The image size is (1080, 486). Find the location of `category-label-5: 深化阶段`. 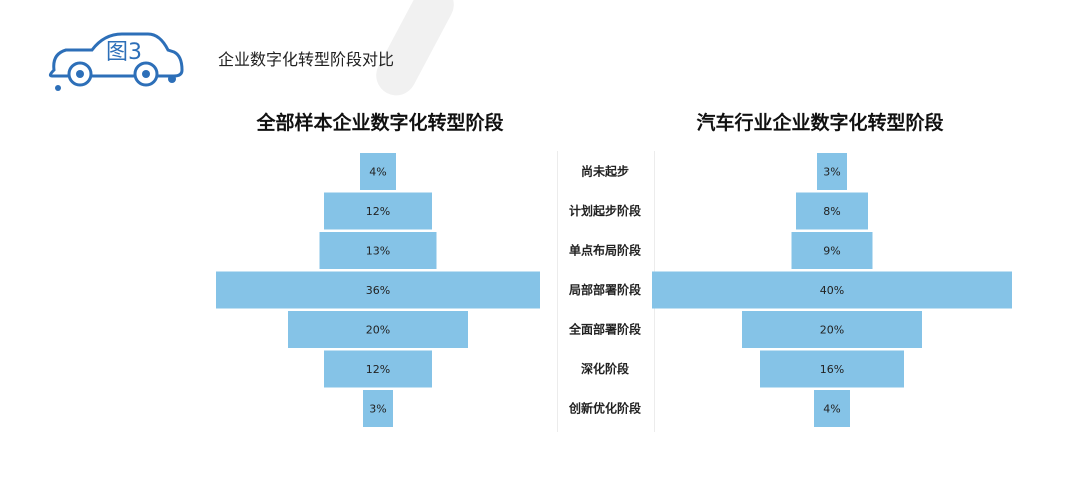

category-label-5: 深化阶段 is located at coordinates (605, 368).